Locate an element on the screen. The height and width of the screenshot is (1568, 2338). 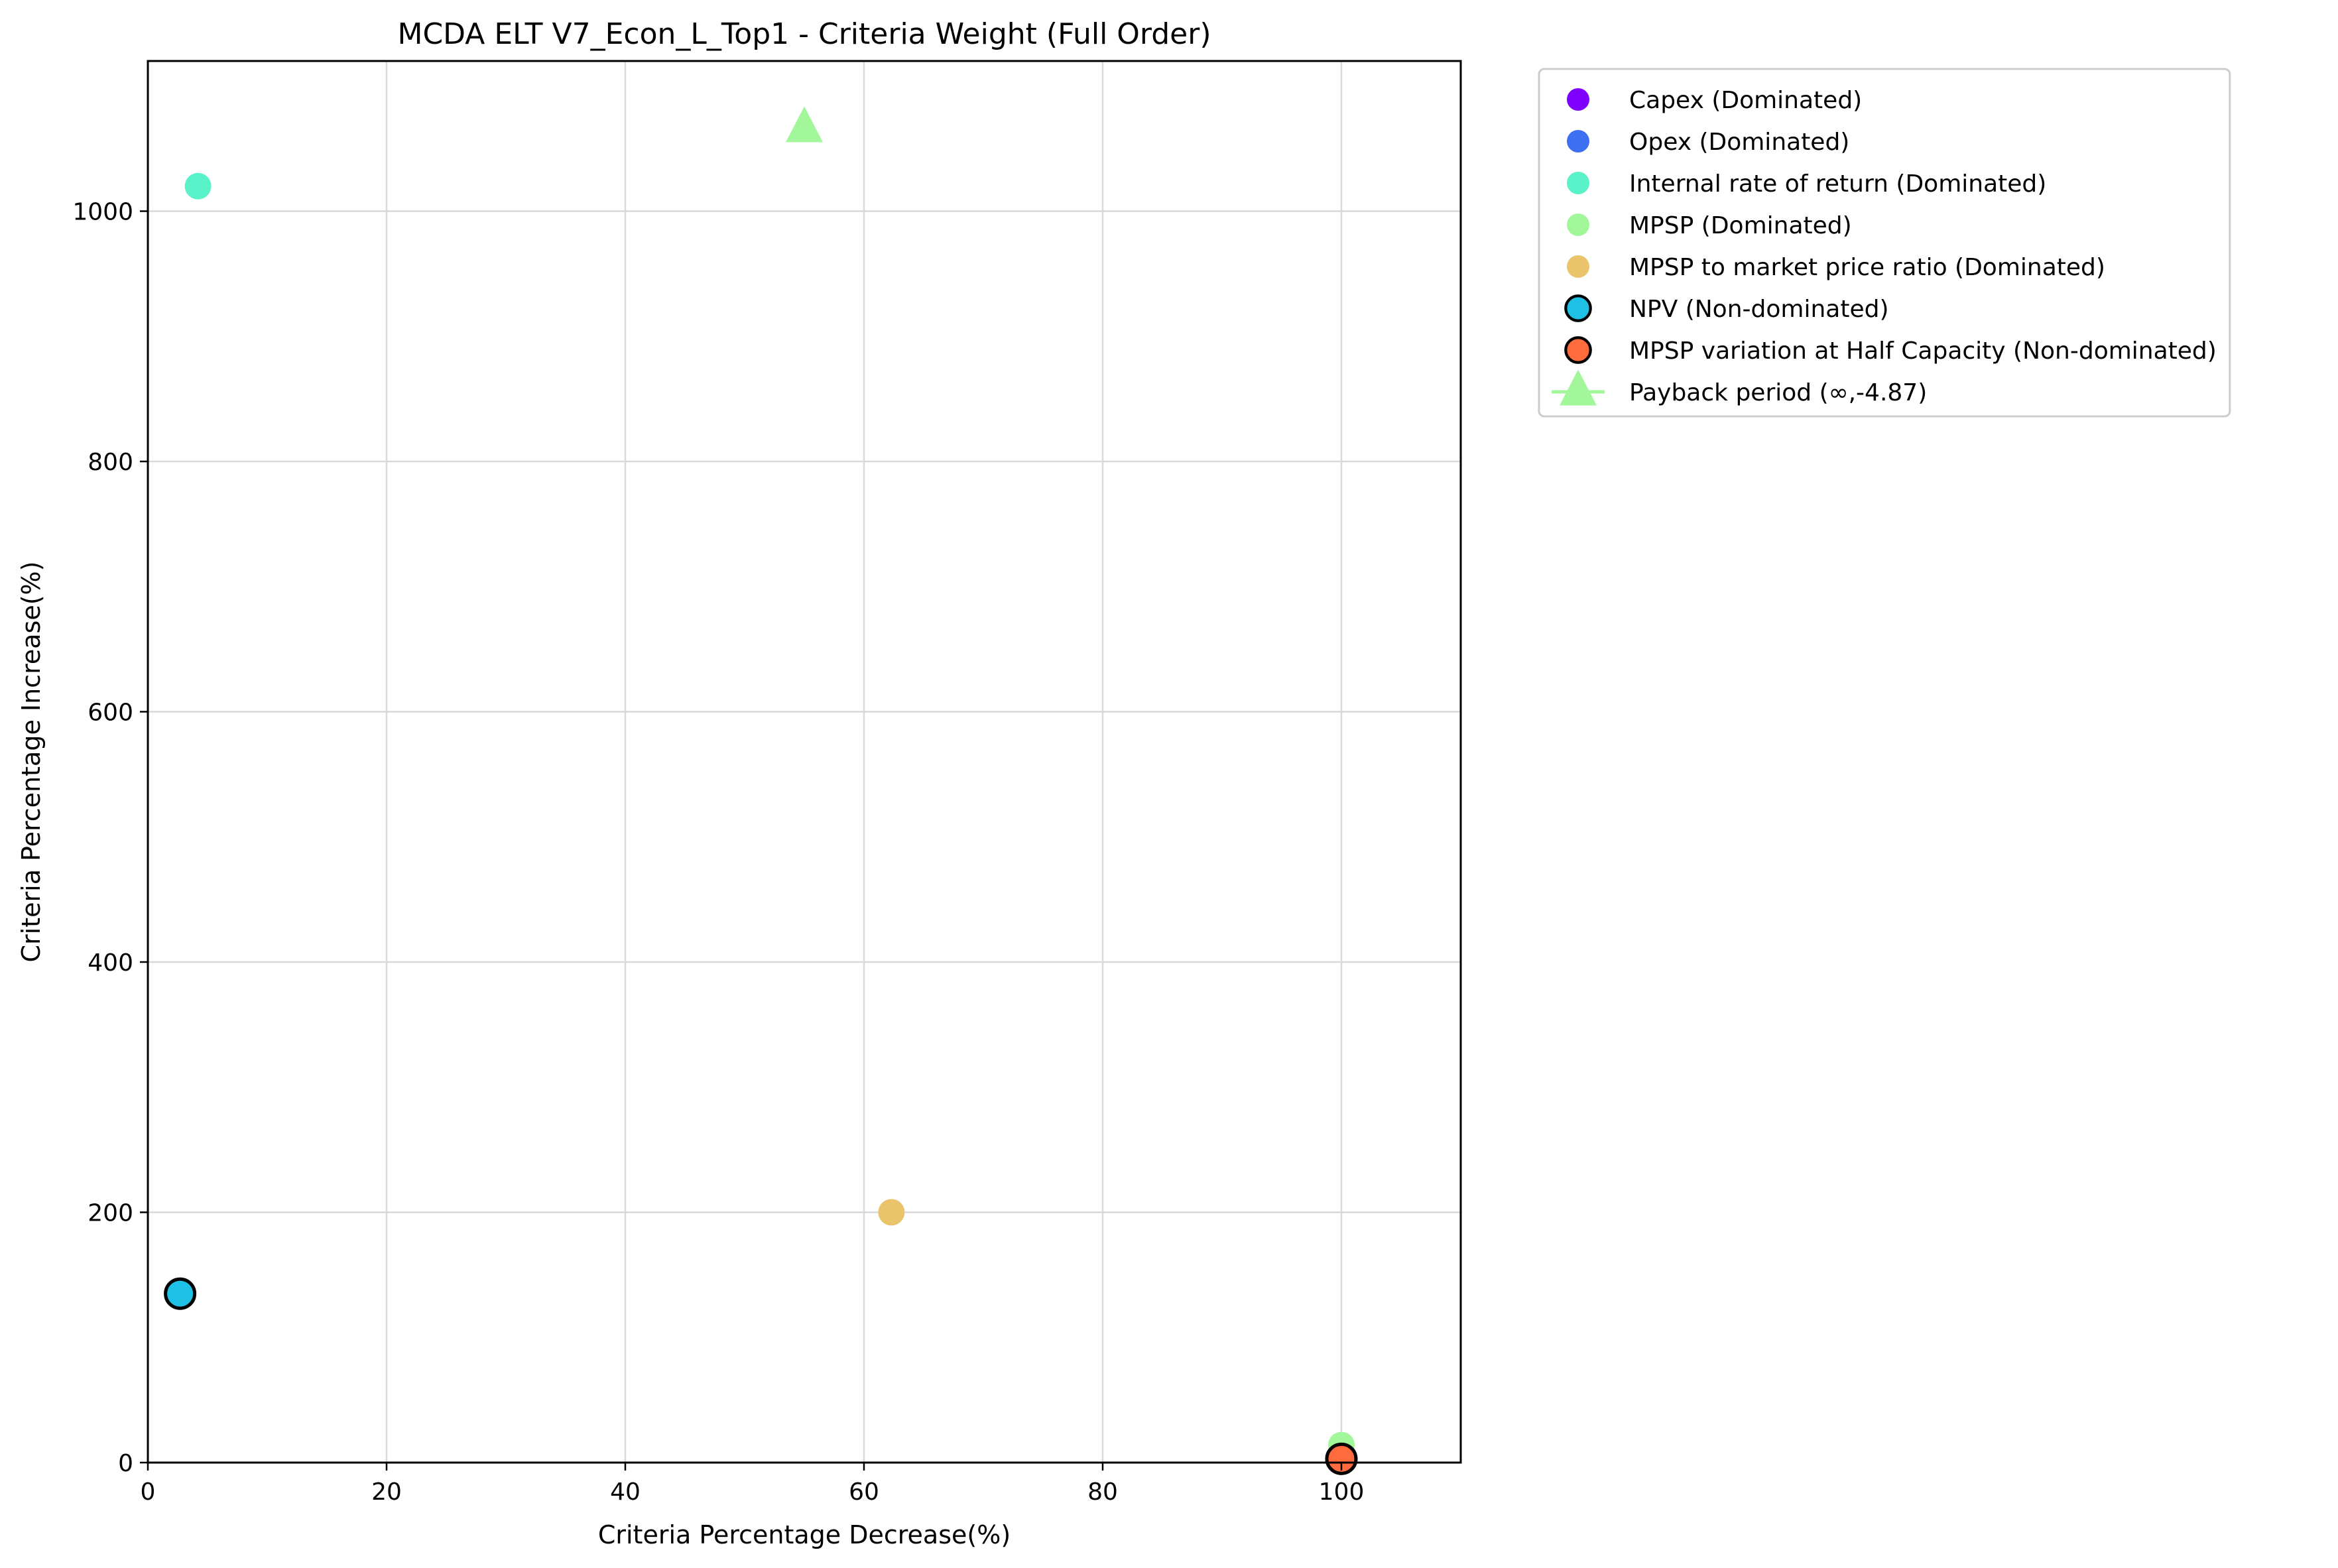
legend-box is located at coordinates (1884, 243).